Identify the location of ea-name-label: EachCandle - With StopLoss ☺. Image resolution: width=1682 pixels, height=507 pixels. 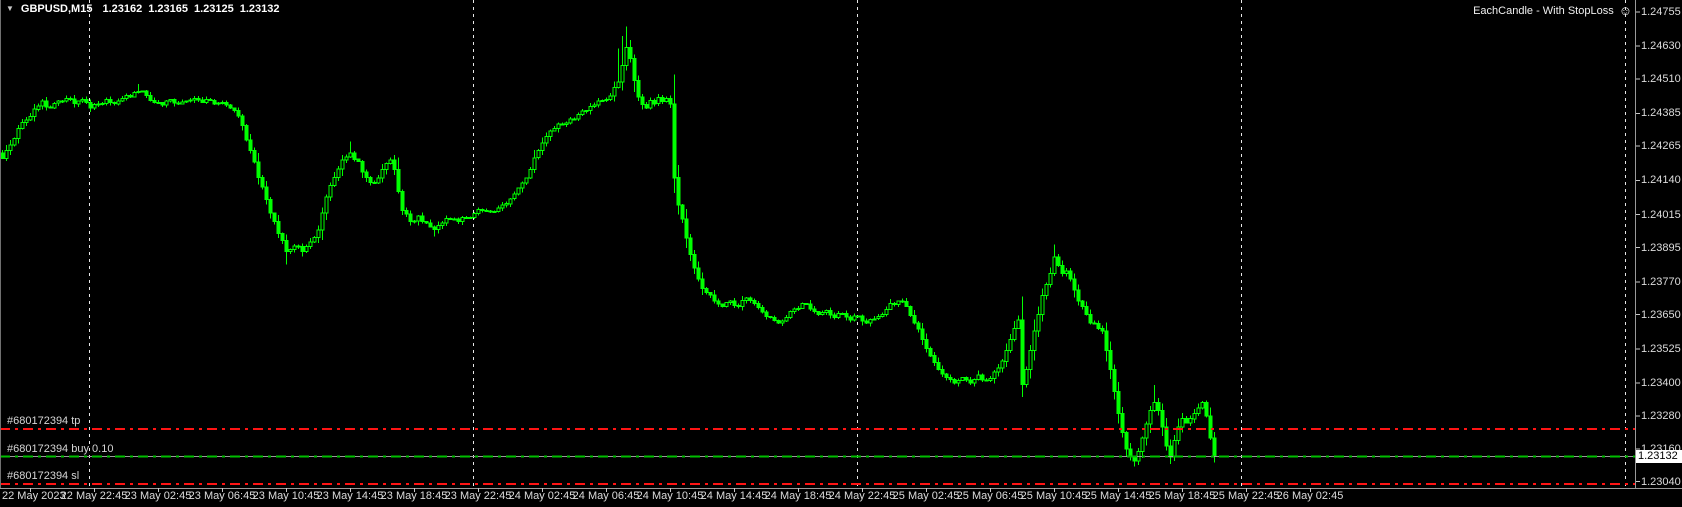
(1552, 10).